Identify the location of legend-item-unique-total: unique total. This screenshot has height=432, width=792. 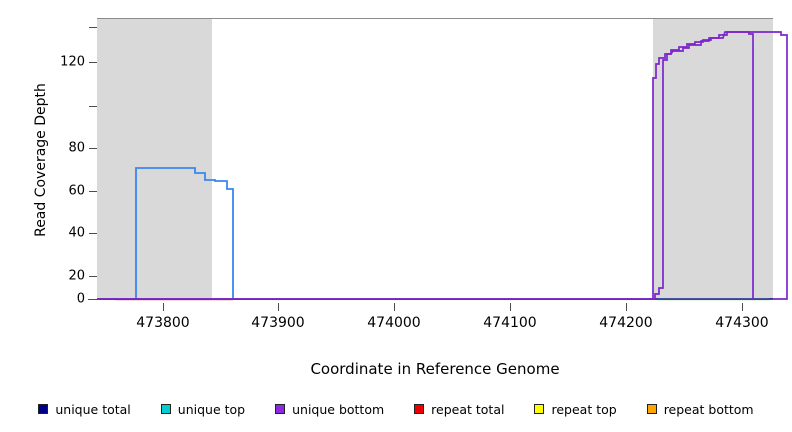
(84, 409).